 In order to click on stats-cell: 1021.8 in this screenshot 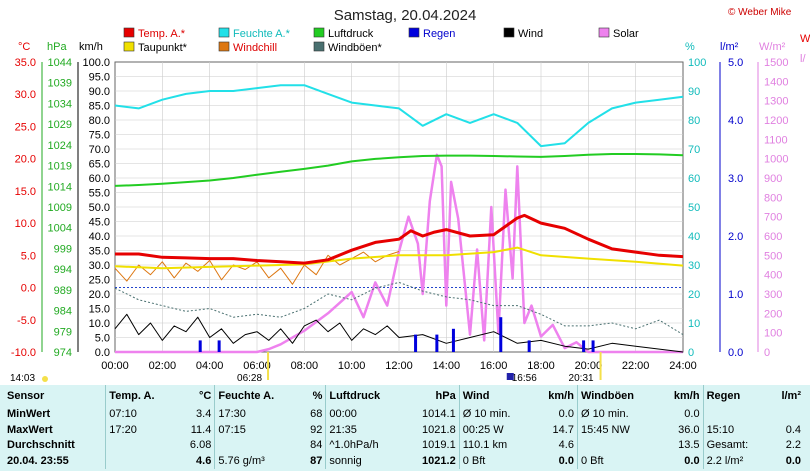, I will do `click(439, 429)`.